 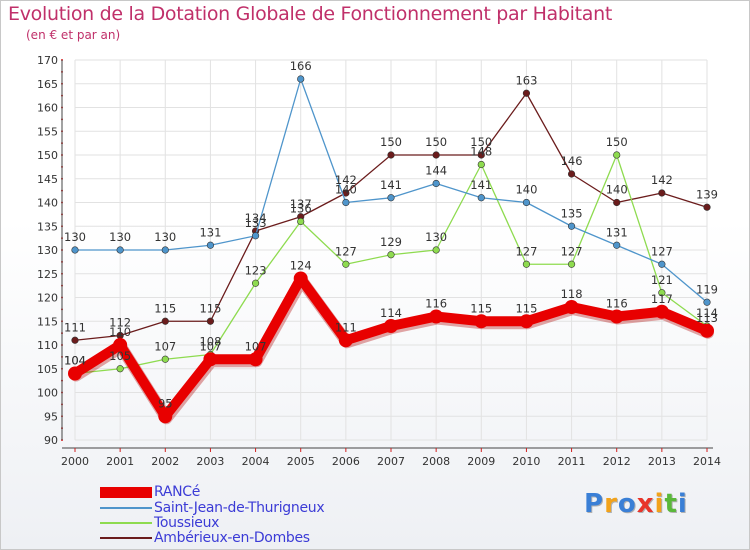 I want to click on proxiti-logo: Proxiti, so click(x=636, y=504).